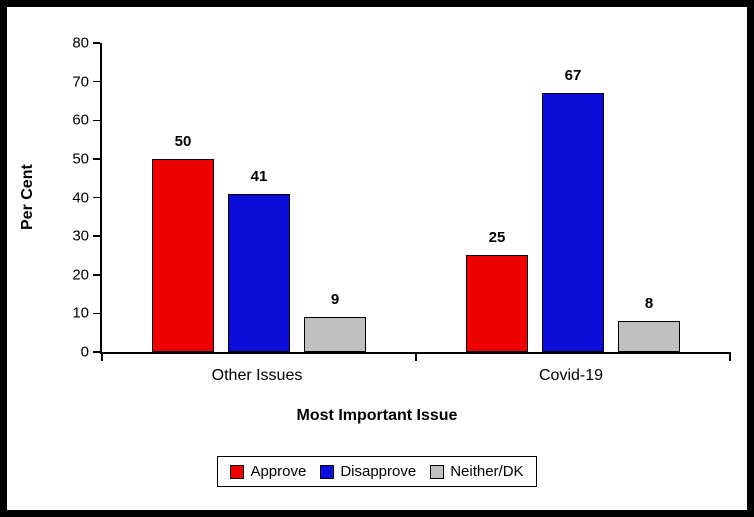  Describe the element at coordinates (237, 471) in the screenshot. I see `legend-swatch-approve` at that location.